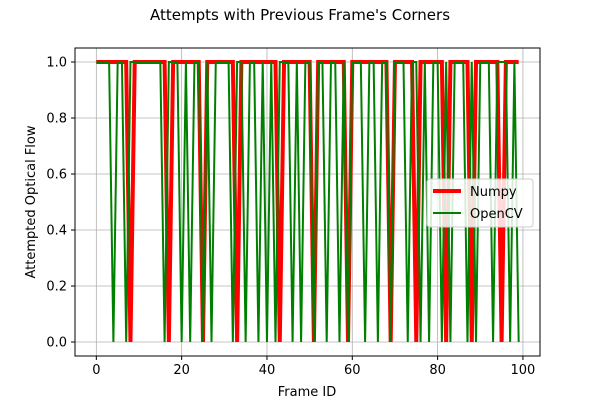  I want to click on x-axis-label: Frame ID, so click(307, 392).